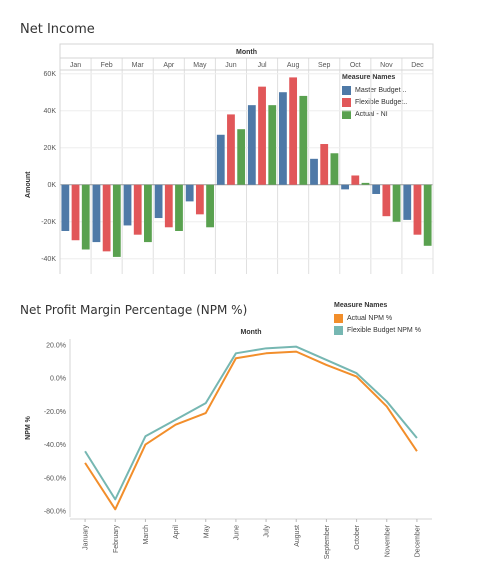  Describe the element at coordinates (427, 215) in the screenshot. I see `bar-actual-ni-dec` at that location.